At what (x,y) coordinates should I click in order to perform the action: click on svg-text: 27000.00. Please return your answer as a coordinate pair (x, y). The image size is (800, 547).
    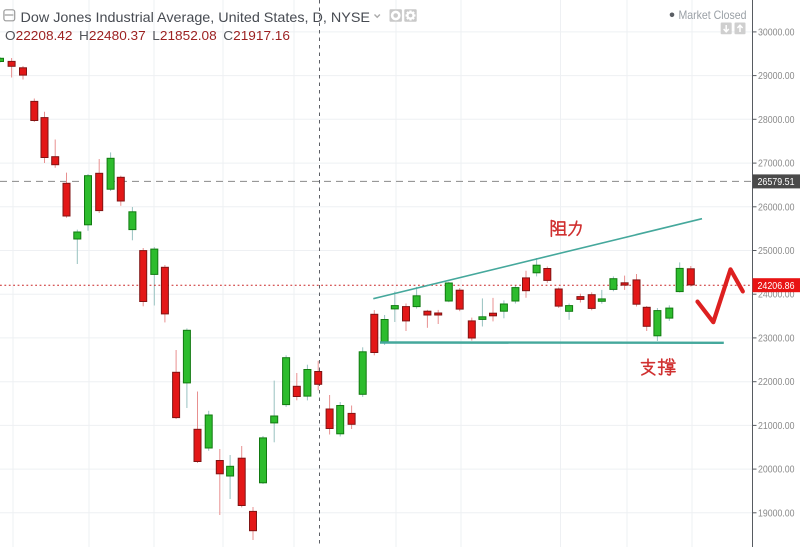
    Looking at the image, I should click on (776, 164).